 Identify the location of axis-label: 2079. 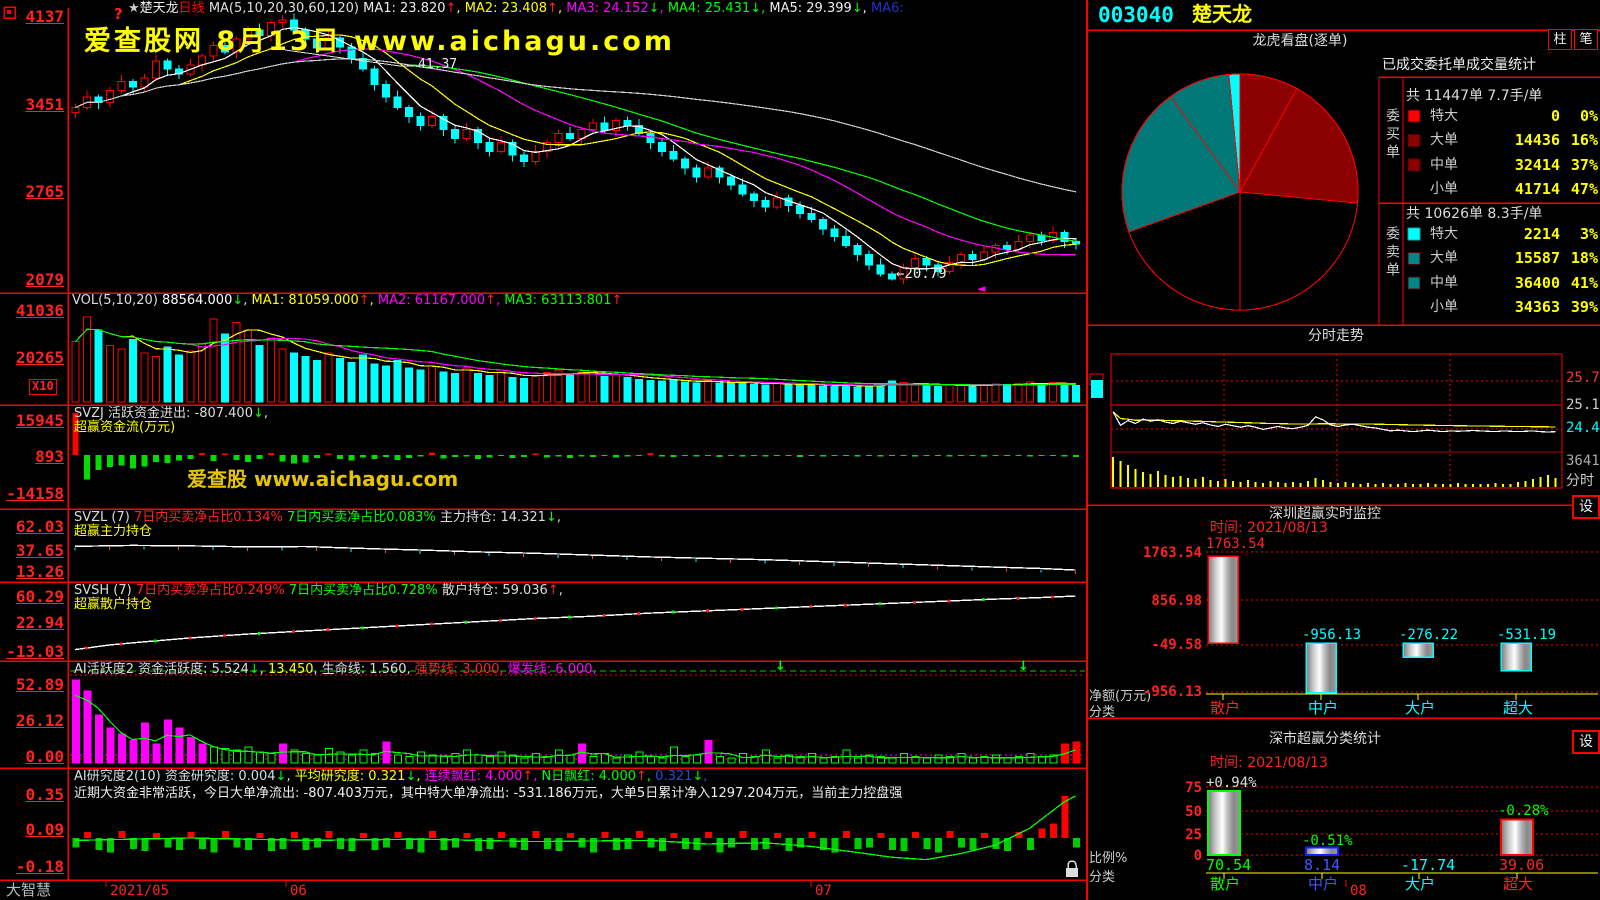
(44, 279).